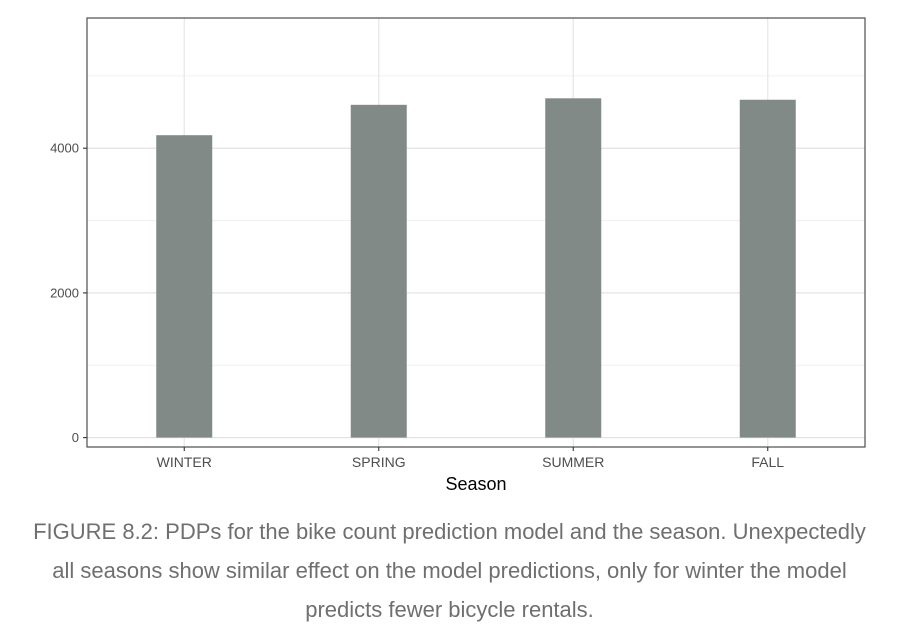 Image resolution: width=899 pixels, height=642 pixels. What do you see at coordinates (75, 437) in the screenshot?
I see `y-tick-label: 0` at bounding box center [75, 437].